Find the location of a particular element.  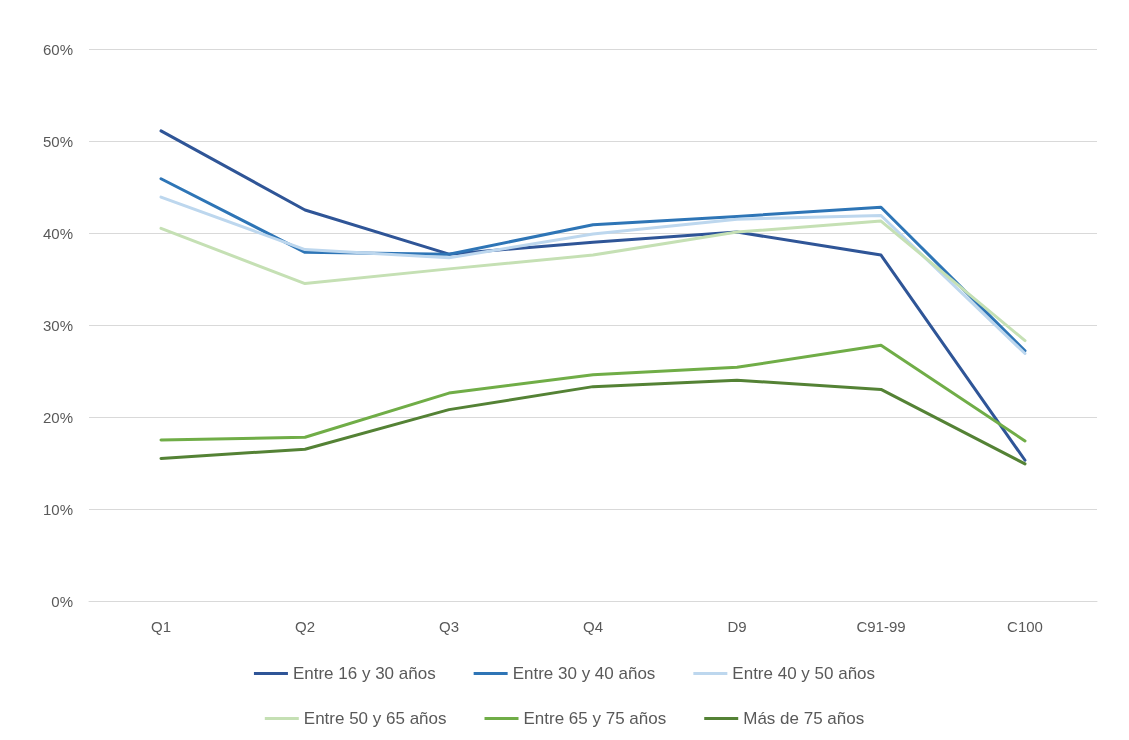

x-tick-label: C91-99 is located at coordinates (881, 626).